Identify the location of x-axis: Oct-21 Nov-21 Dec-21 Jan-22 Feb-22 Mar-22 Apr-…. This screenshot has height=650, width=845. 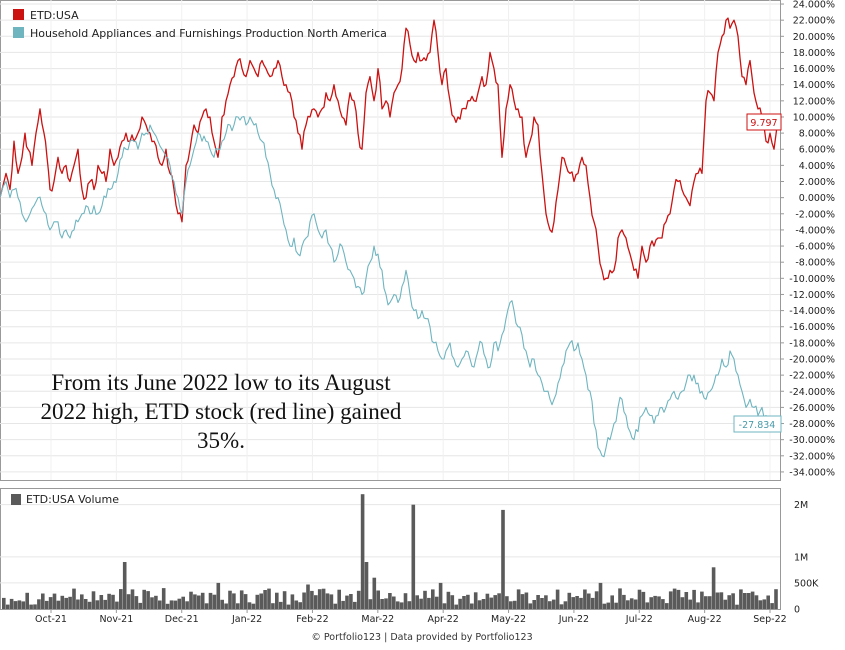
(411, 617).